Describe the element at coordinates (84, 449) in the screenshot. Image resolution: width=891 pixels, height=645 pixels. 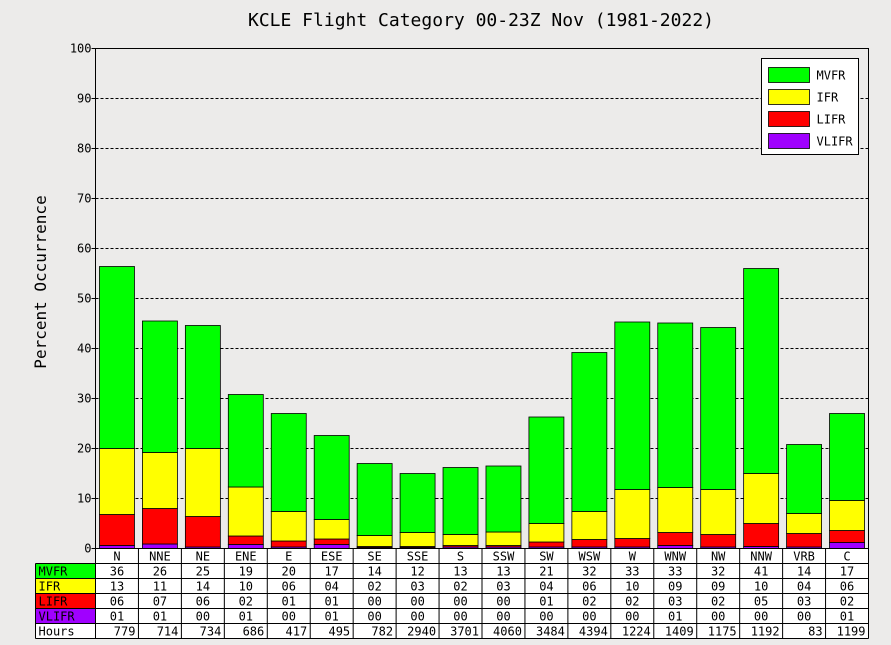
I see `y-tick-label: 20` at that location.